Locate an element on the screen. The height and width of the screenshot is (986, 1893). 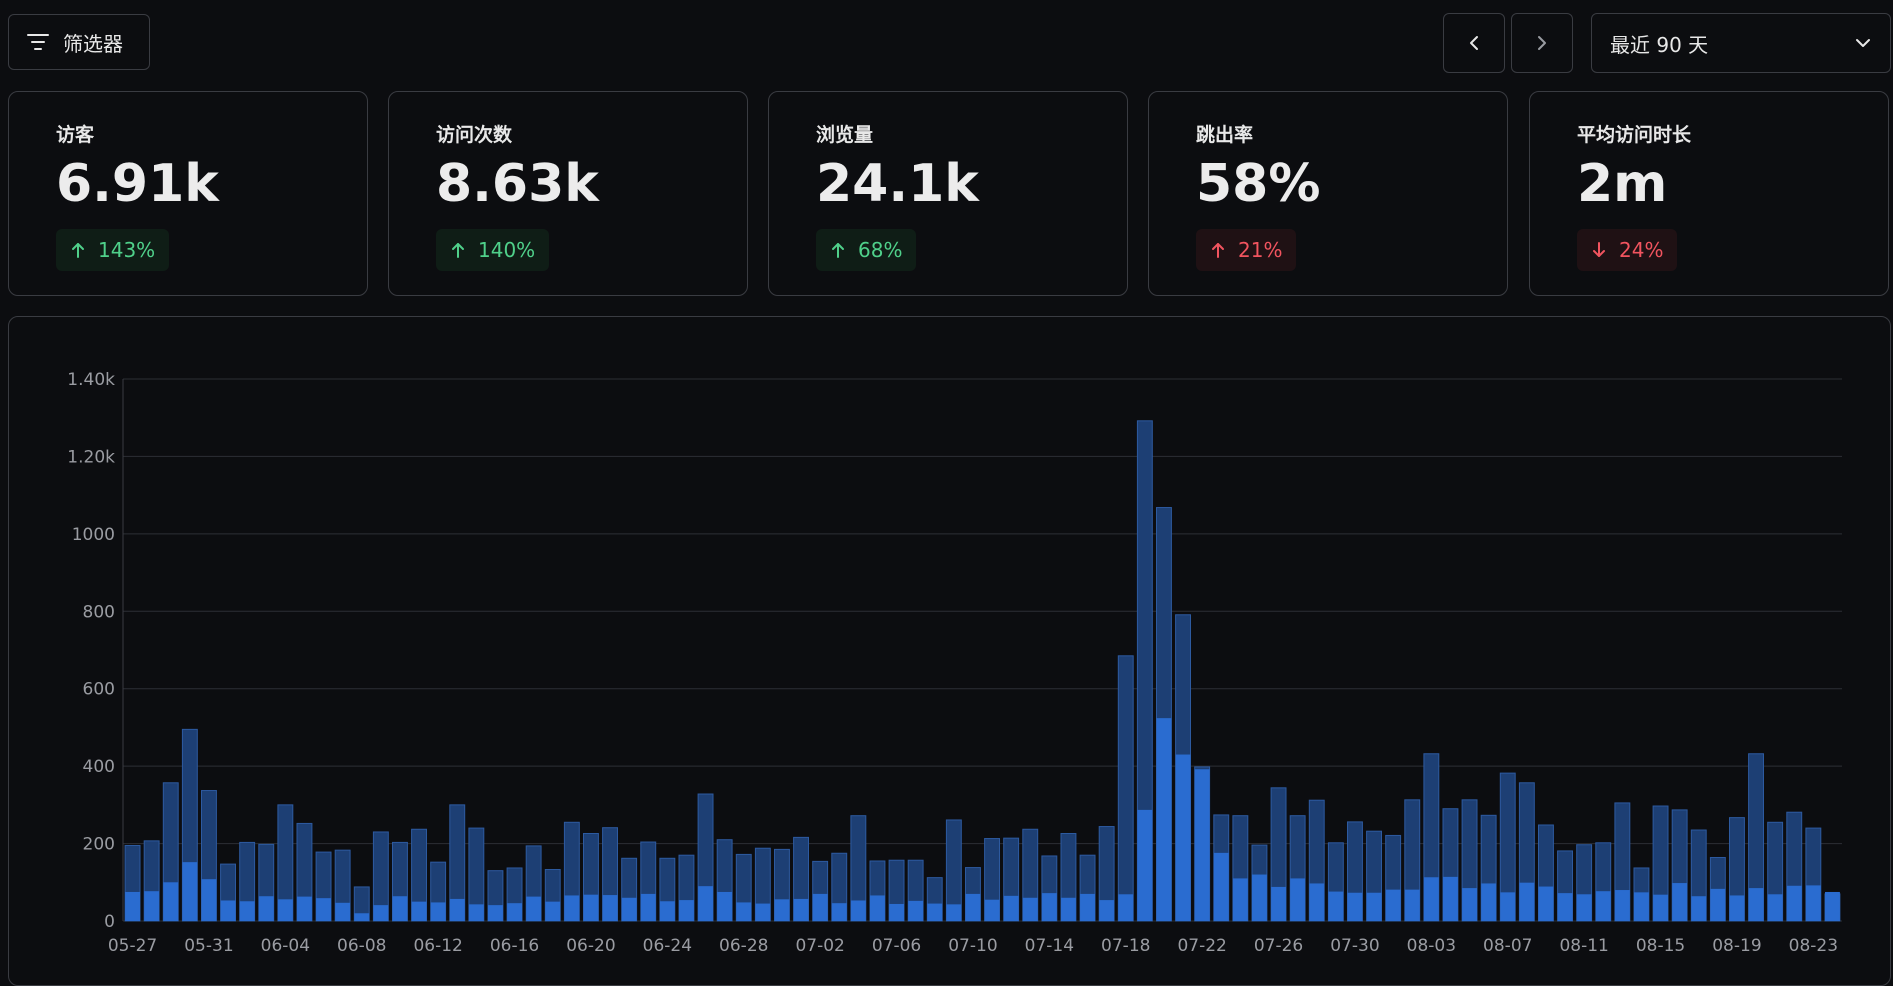
previous-period-button is located at coordinates (1474, 43).